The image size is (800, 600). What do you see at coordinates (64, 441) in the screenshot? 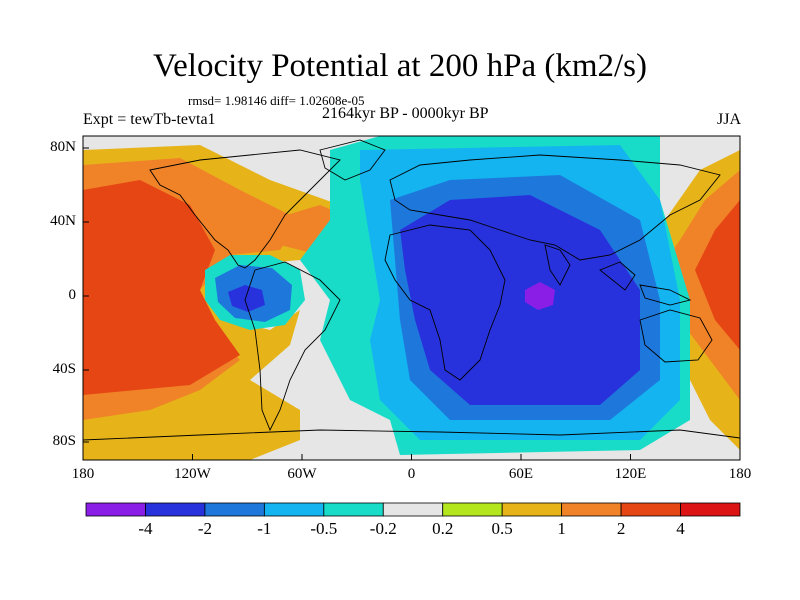
I see `lat-label: 80S` at bounding box center [64, 441].